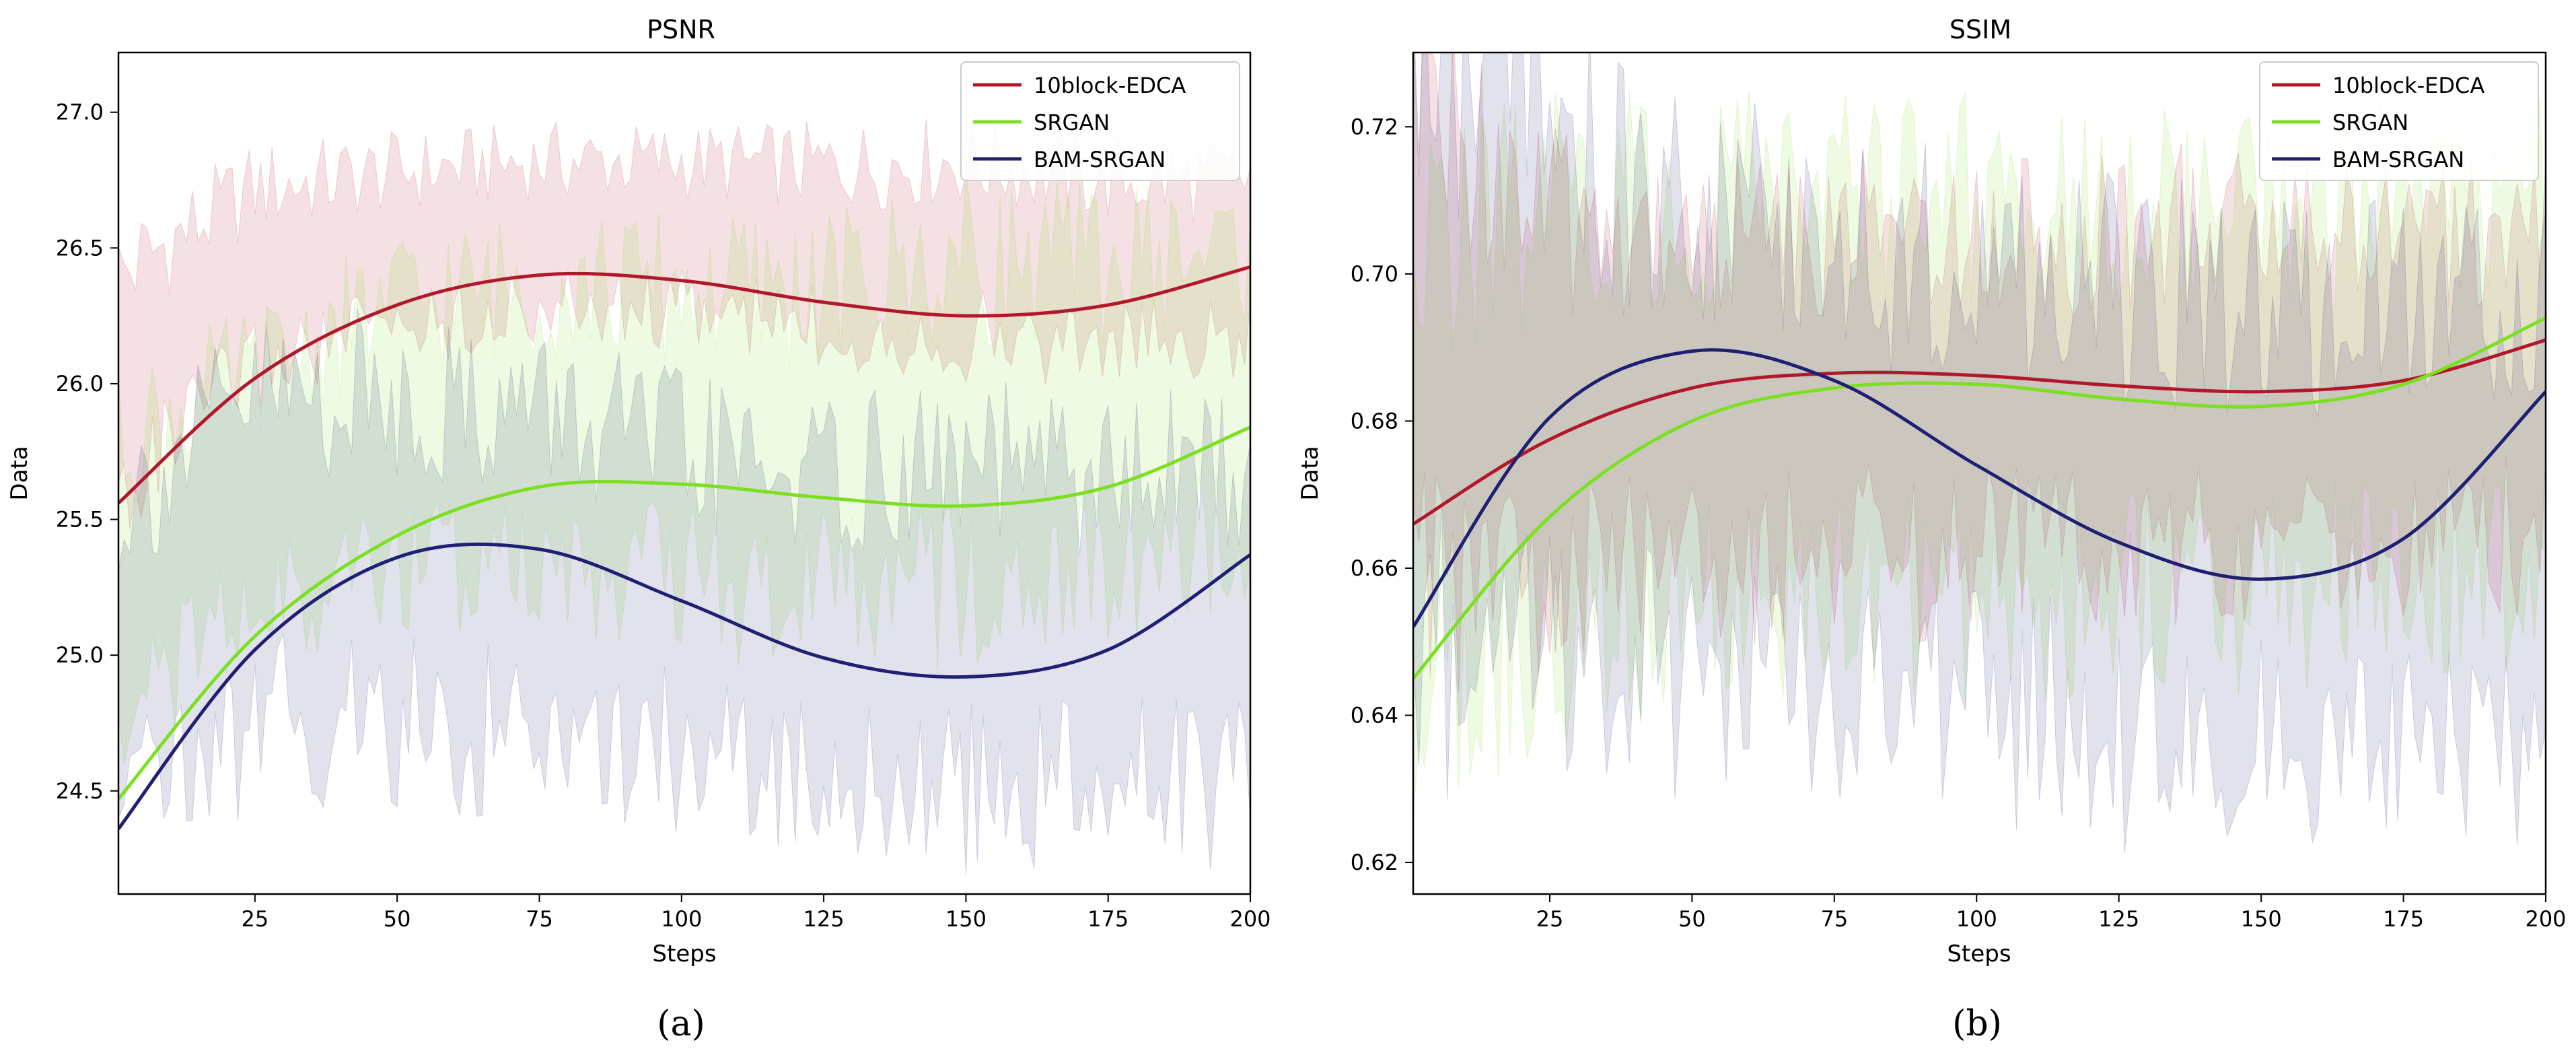  I want to click on figure-caption: (b), so click(1977, 1024).